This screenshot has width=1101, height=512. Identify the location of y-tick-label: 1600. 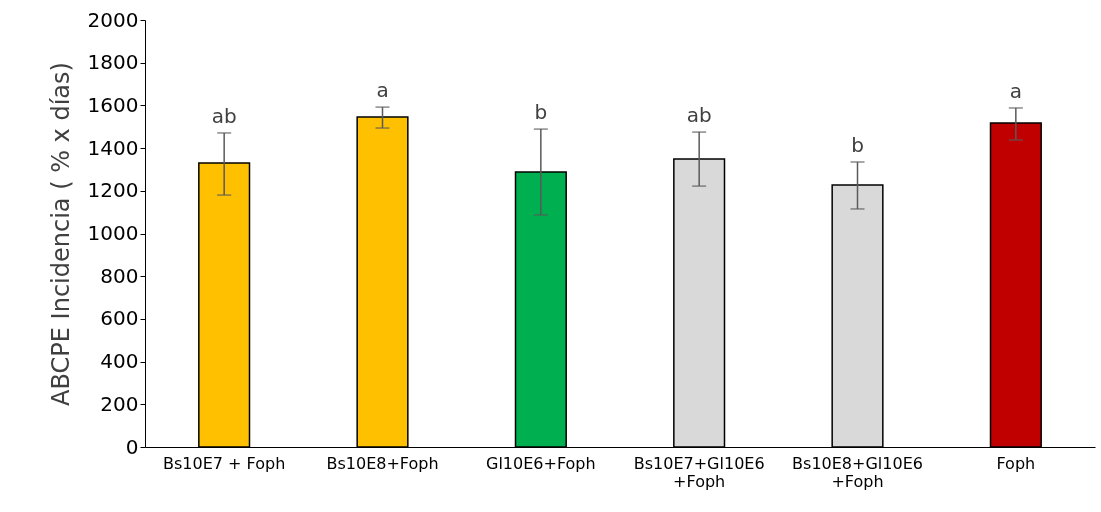
(113, 104).